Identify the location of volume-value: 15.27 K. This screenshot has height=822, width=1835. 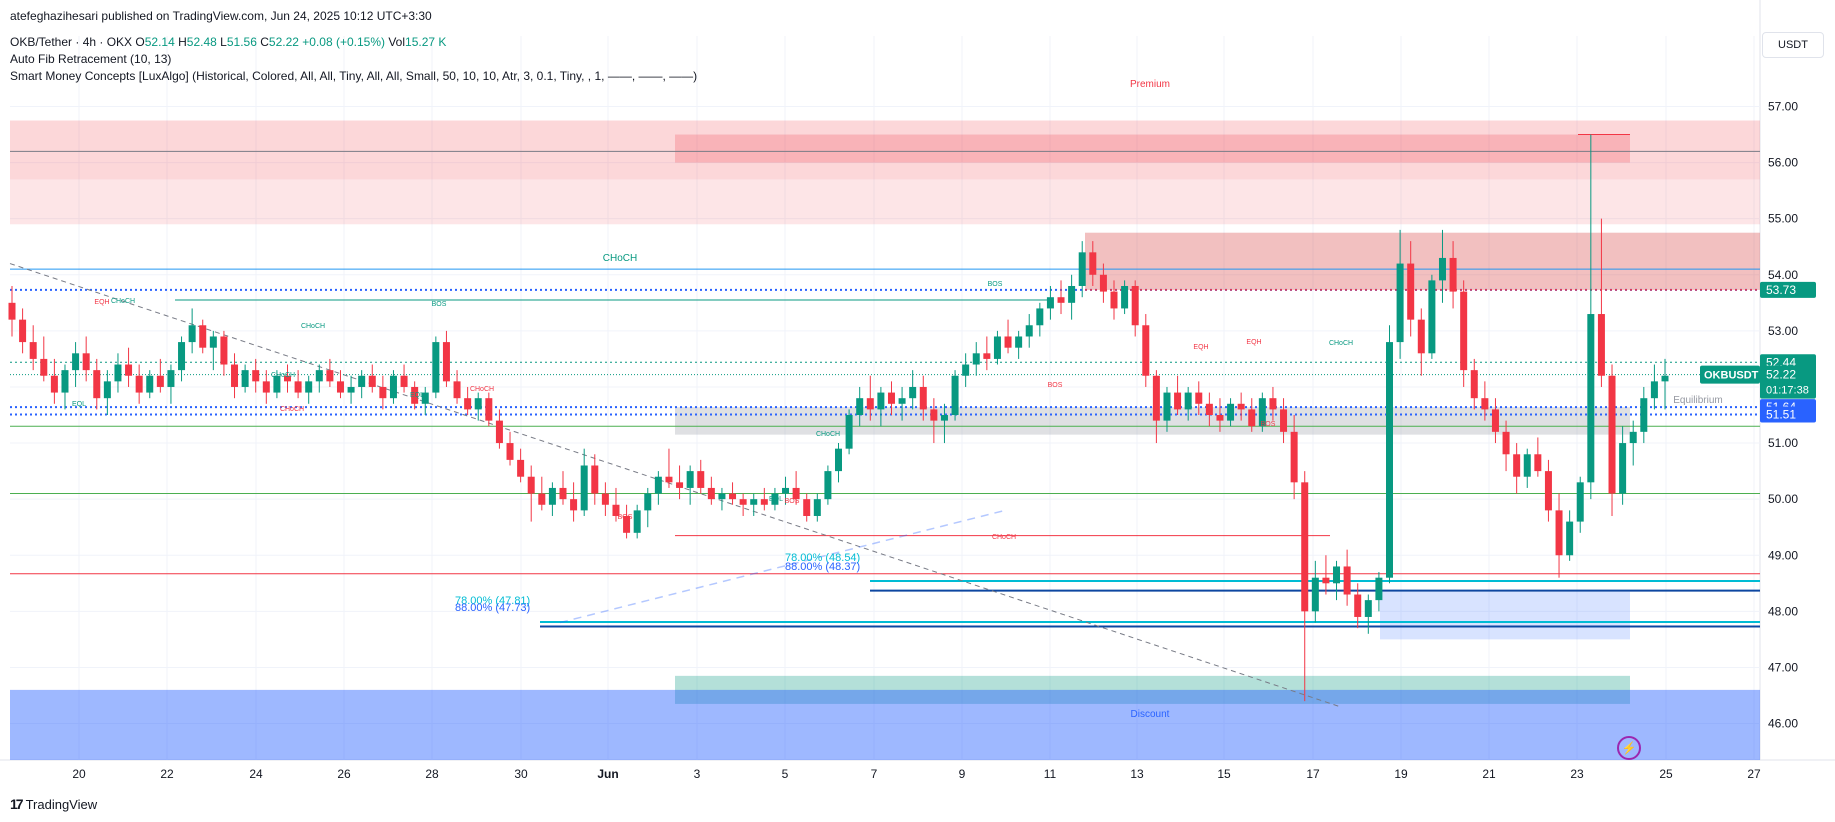
(426, 42).